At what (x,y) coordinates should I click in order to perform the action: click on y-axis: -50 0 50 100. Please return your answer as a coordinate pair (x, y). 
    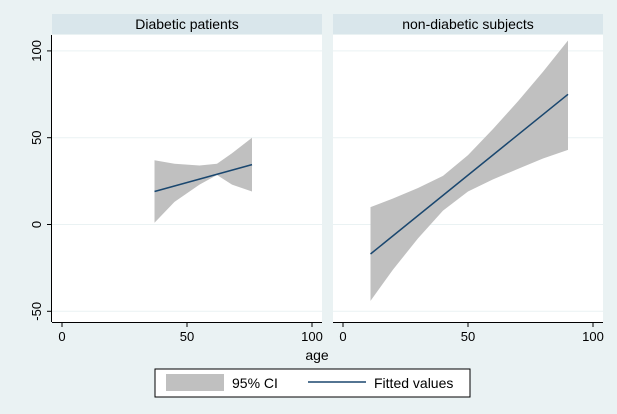
    Looking at the image, I should click on (40, 178).